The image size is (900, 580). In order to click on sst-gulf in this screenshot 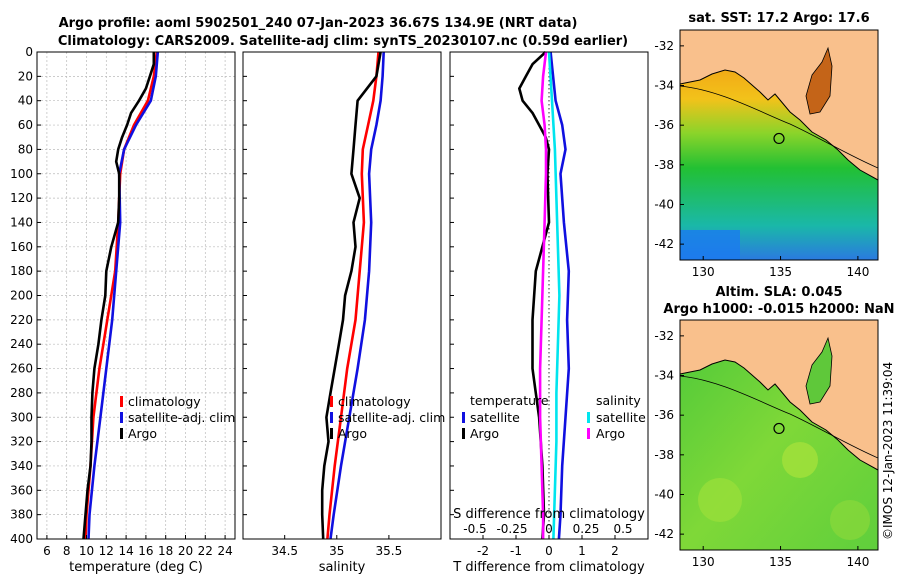, I will do `click(819, 80)`.